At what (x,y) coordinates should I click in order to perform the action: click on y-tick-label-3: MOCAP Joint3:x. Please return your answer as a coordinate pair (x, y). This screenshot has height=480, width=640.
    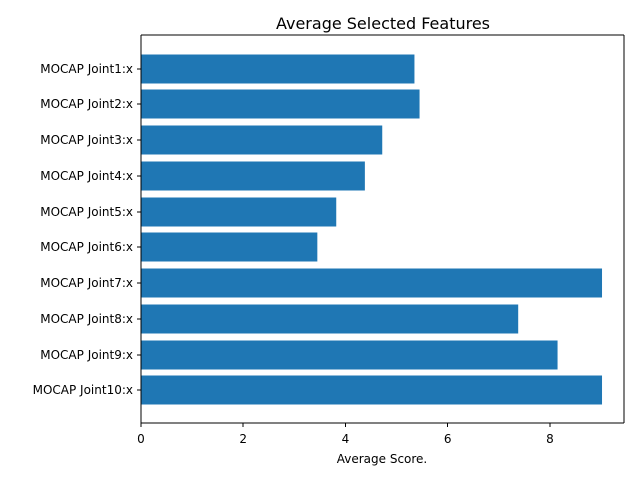
    Looking at the image, I should click on (86, 140).